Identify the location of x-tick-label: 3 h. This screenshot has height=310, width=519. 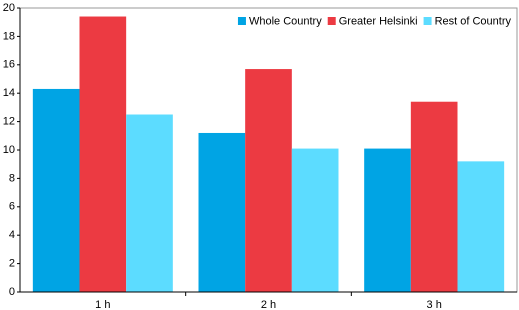
(434, 304).